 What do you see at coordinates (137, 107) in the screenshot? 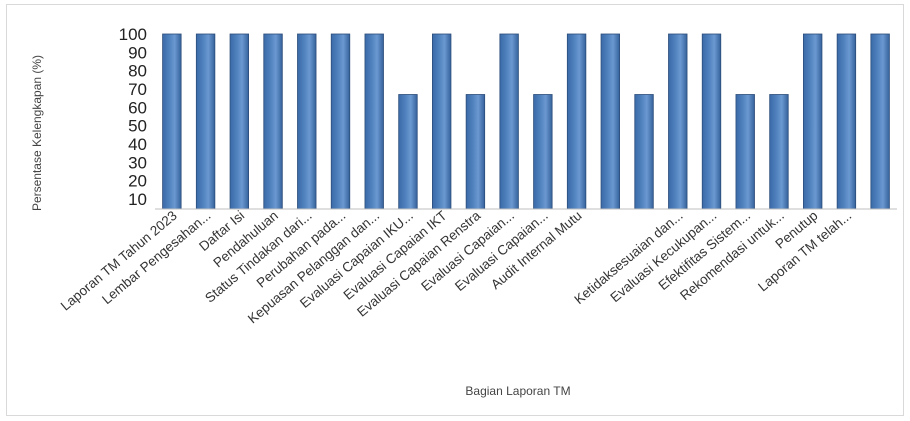
I see `y-tick-label: 60` at bounding box center [137, 107].